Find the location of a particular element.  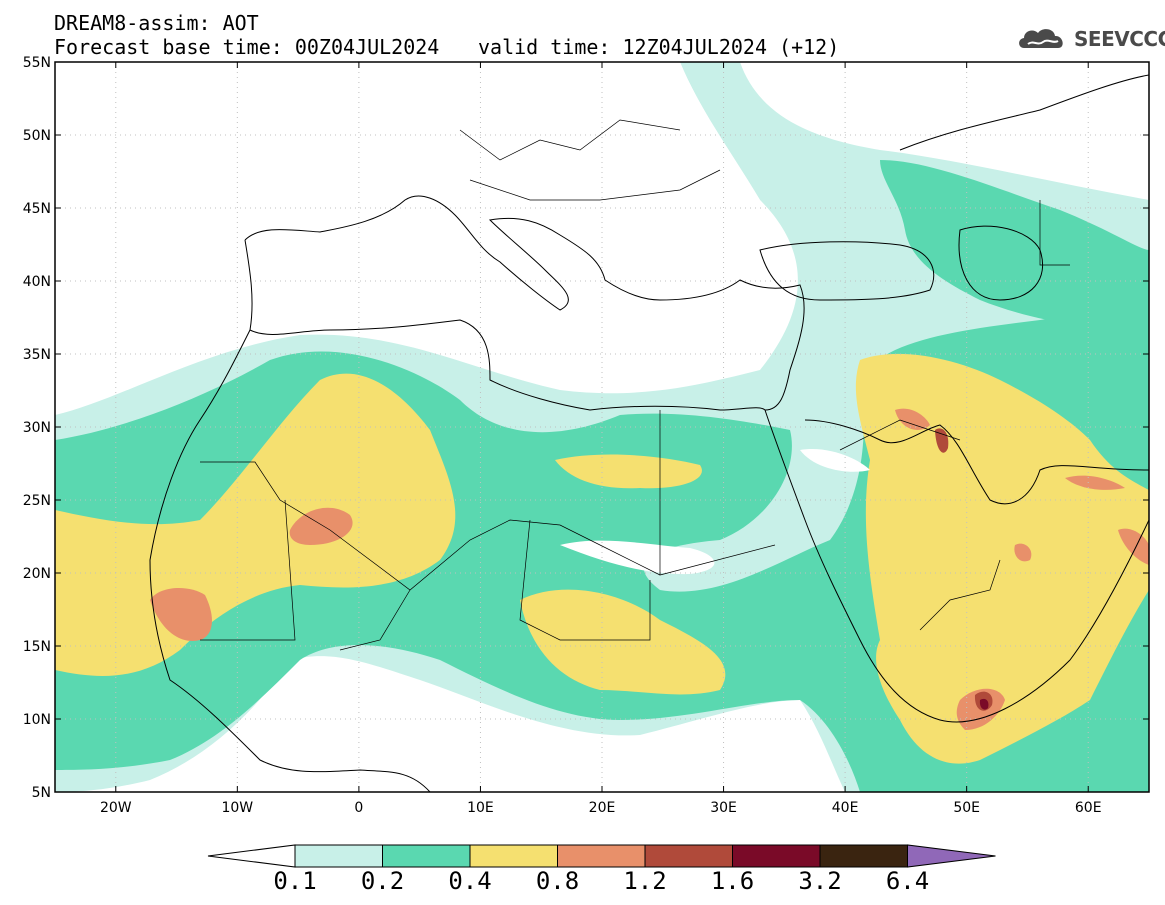

lon-label: 20W is located at coordinates (116, 808).